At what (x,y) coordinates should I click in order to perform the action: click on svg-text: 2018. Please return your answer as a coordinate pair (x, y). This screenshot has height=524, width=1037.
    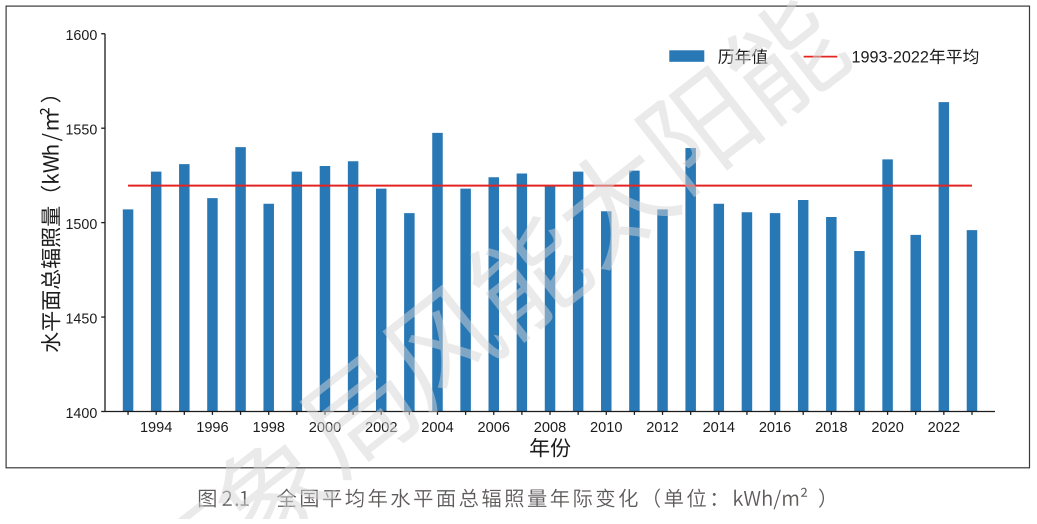
    Looking at the image, I should click on (831, 428).